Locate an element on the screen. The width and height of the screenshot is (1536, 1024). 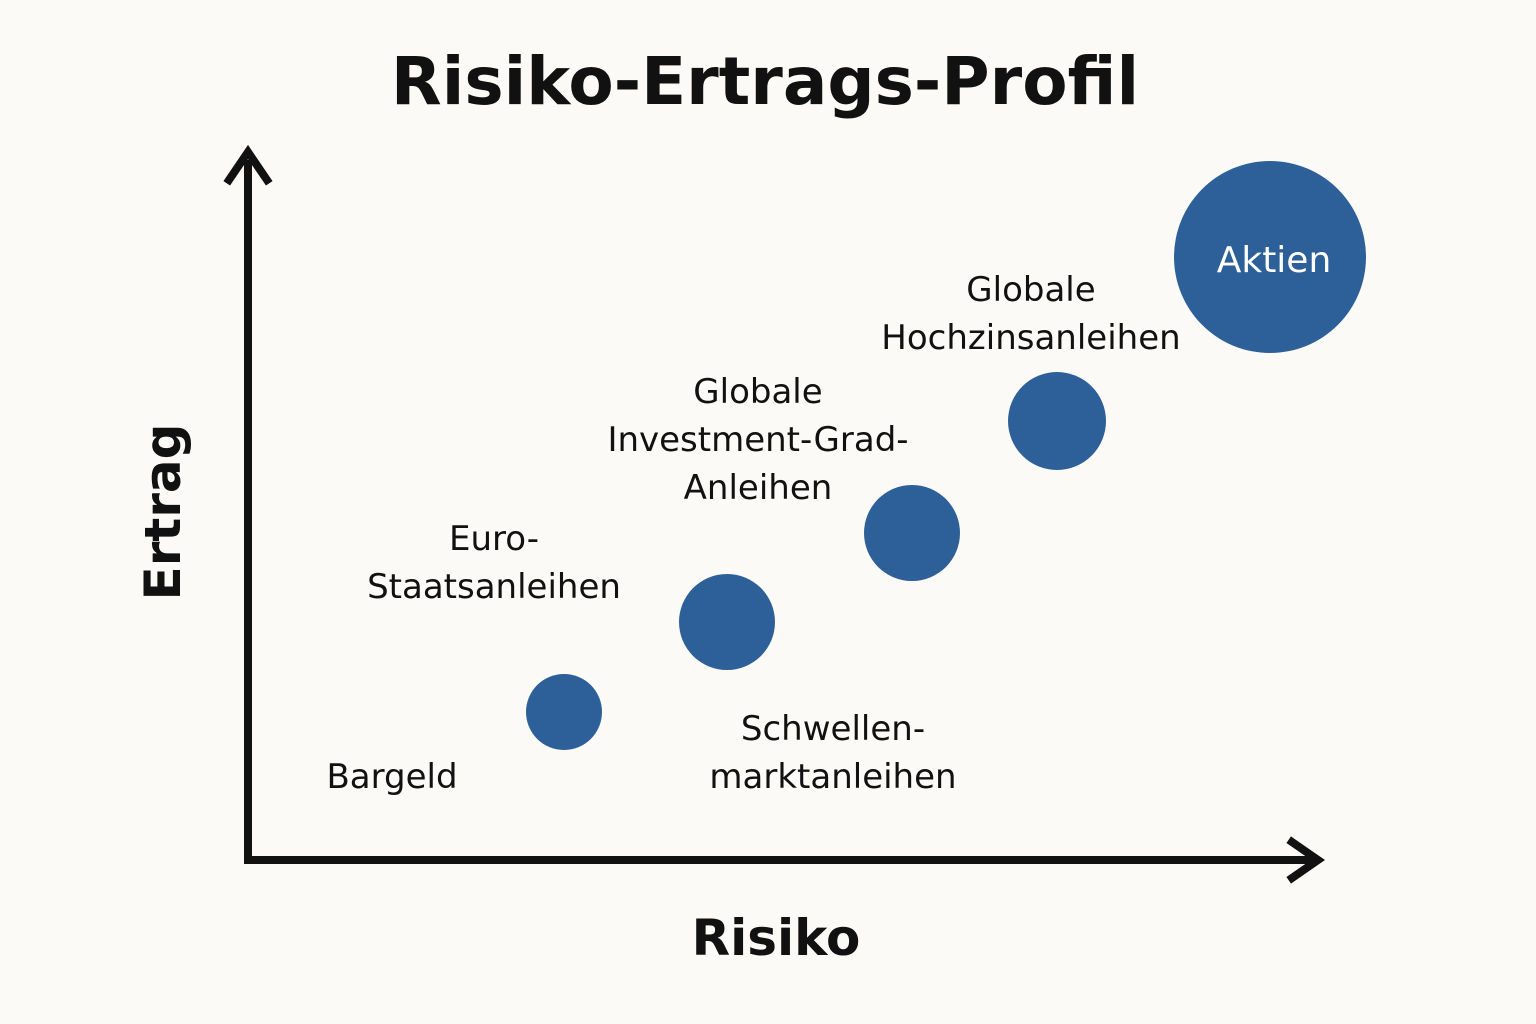
point-label-line: Staatsanleihen is located at coordinates (494, 587).